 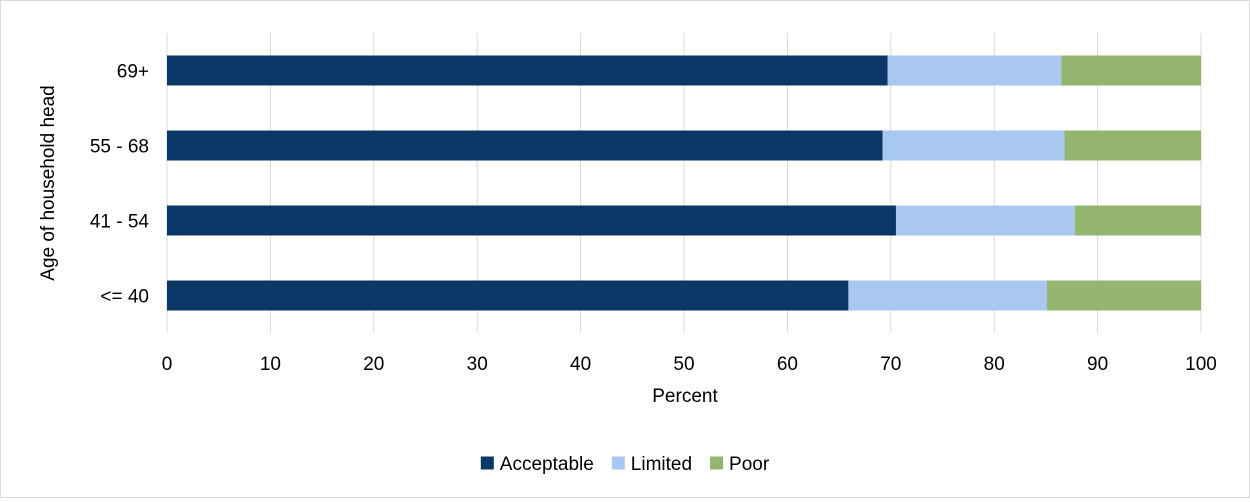 I want to click on x-tick-label: 0, so click(x=167, y=364).